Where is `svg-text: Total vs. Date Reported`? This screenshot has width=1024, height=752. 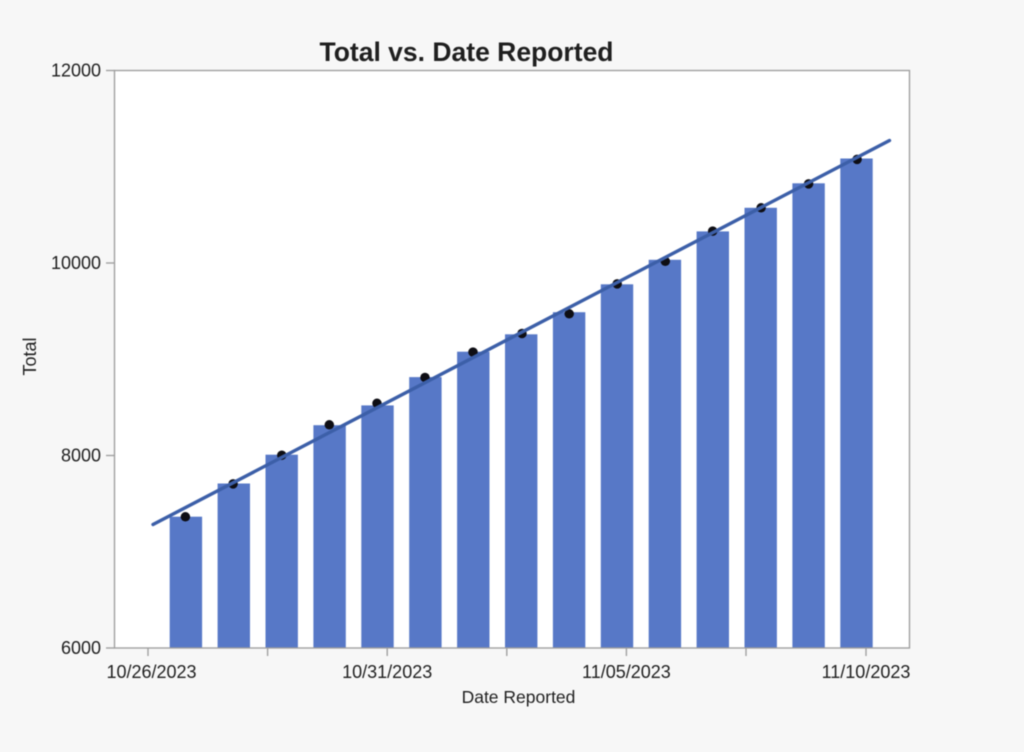
svg-text: Total vs. Date Reported is located at coordinates (466, 52).